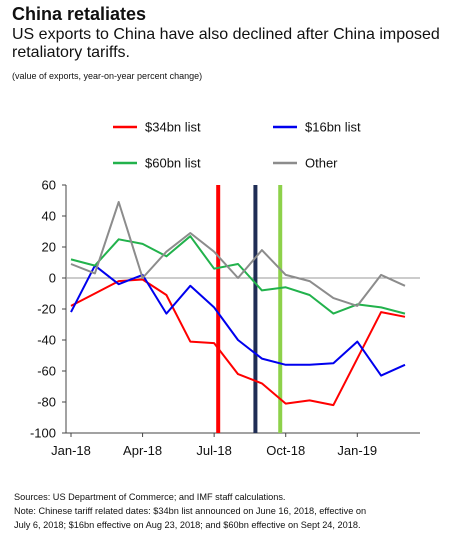 The width and height of the screenshot is (450, 559). Describe the element at coordinates (43, 433) in the screenshot. I see `y-tick-label: -100` at that location.